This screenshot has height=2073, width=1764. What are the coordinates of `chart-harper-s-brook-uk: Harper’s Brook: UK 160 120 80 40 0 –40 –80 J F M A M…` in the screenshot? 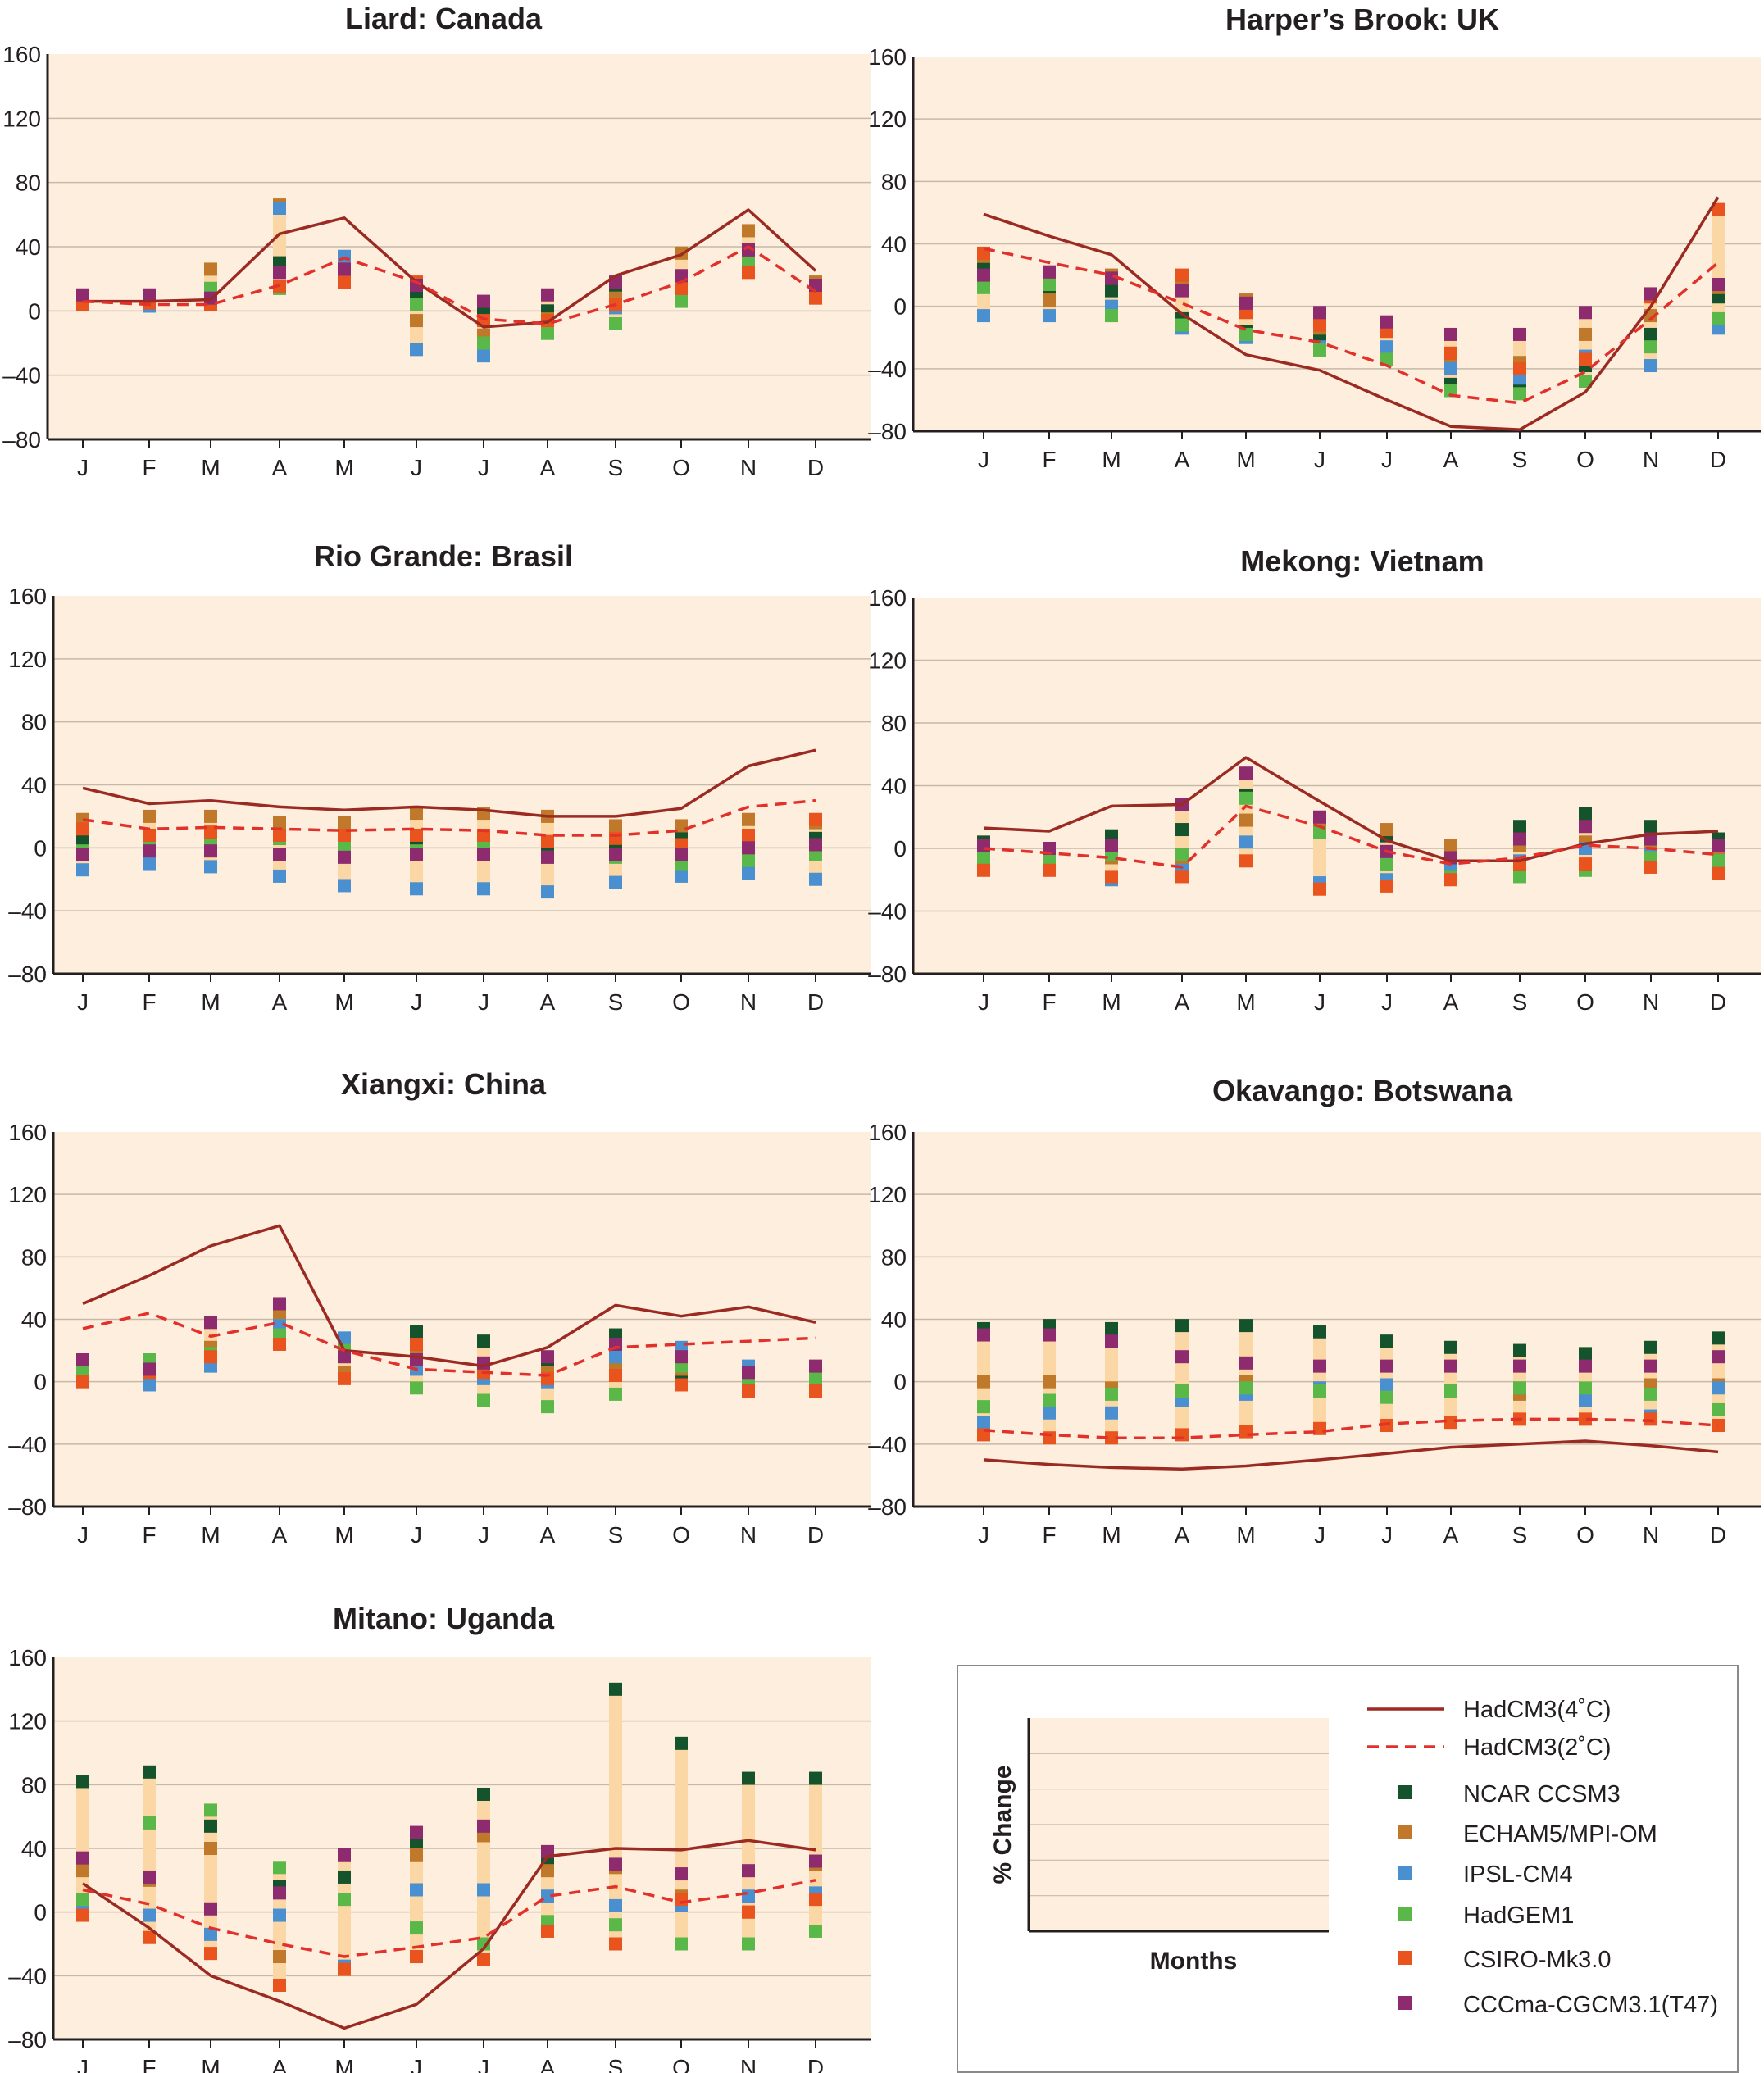 It's located at (1314, 237).